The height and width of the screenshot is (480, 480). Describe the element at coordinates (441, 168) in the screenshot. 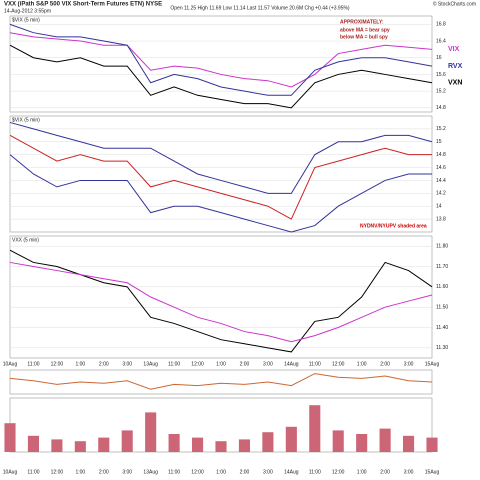

I see `y-tick-label: 14.6` at that location.